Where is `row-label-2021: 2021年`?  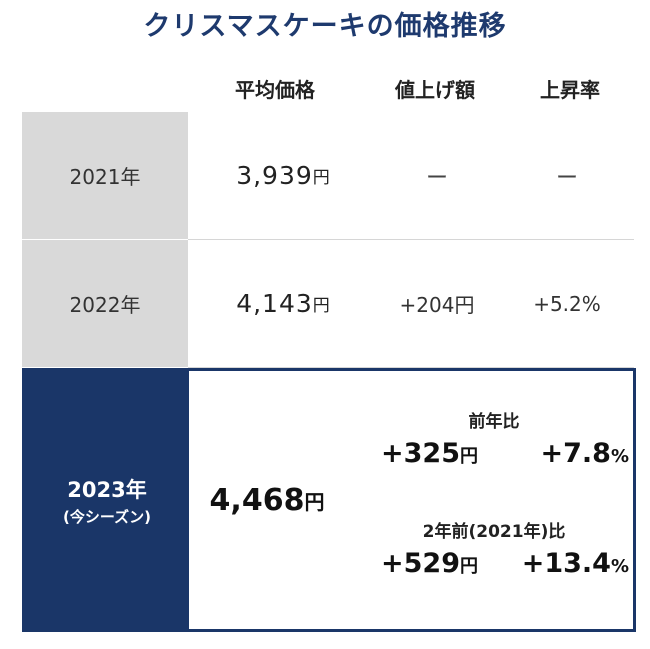 row-label-2021: 2021年 is located at coordinates (105, 175).